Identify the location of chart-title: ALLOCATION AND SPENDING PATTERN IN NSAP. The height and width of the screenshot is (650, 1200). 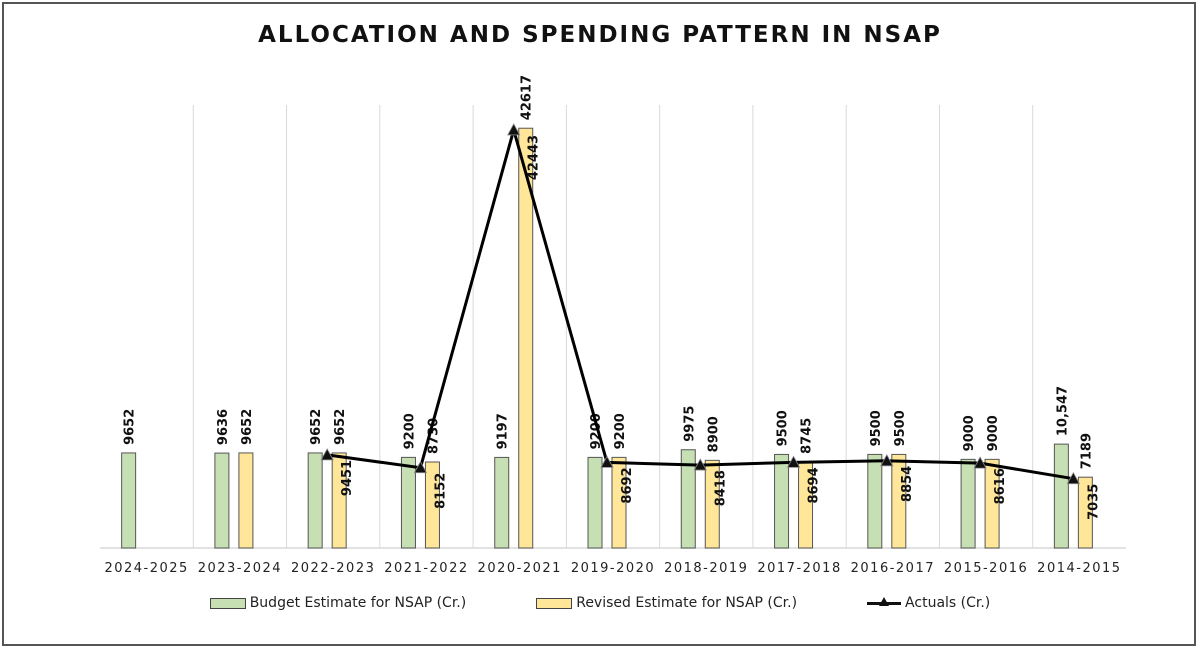
(600, 35).